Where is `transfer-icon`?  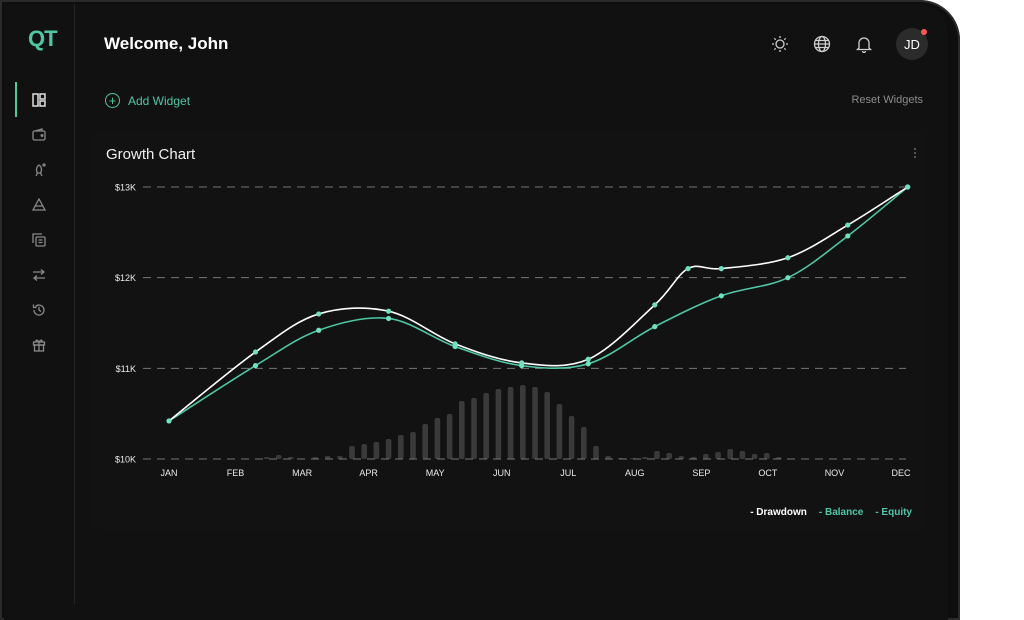
transfer-icon is located at coordinates (39, 274).